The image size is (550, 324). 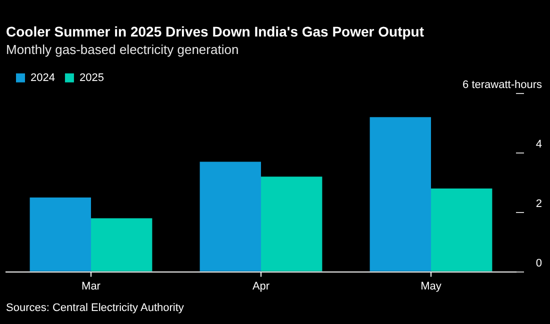 What do you see at coordinates (502, 84) in the screenshot?
I see `y-tick-label: 6 terawatt-hours` at bounding box center [502, 84].